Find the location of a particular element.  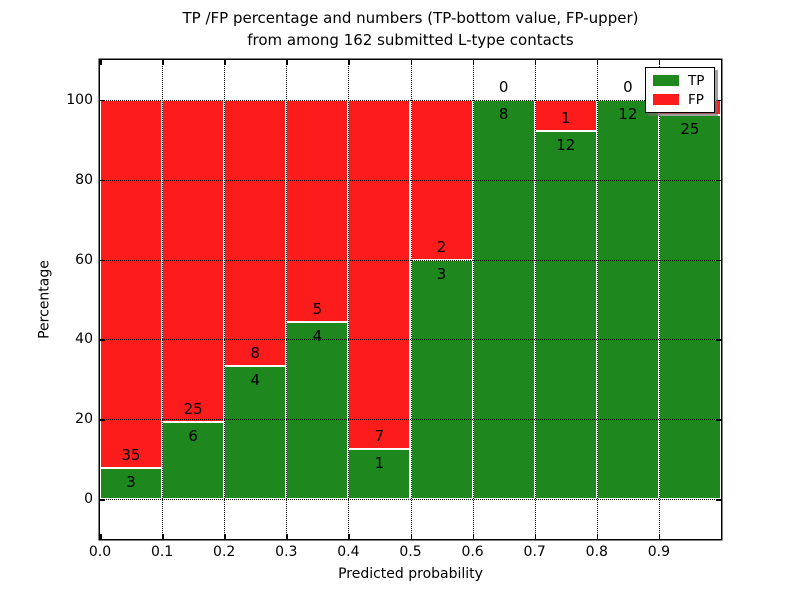

tick-top-0.9 is located at coordinates (659, 62).